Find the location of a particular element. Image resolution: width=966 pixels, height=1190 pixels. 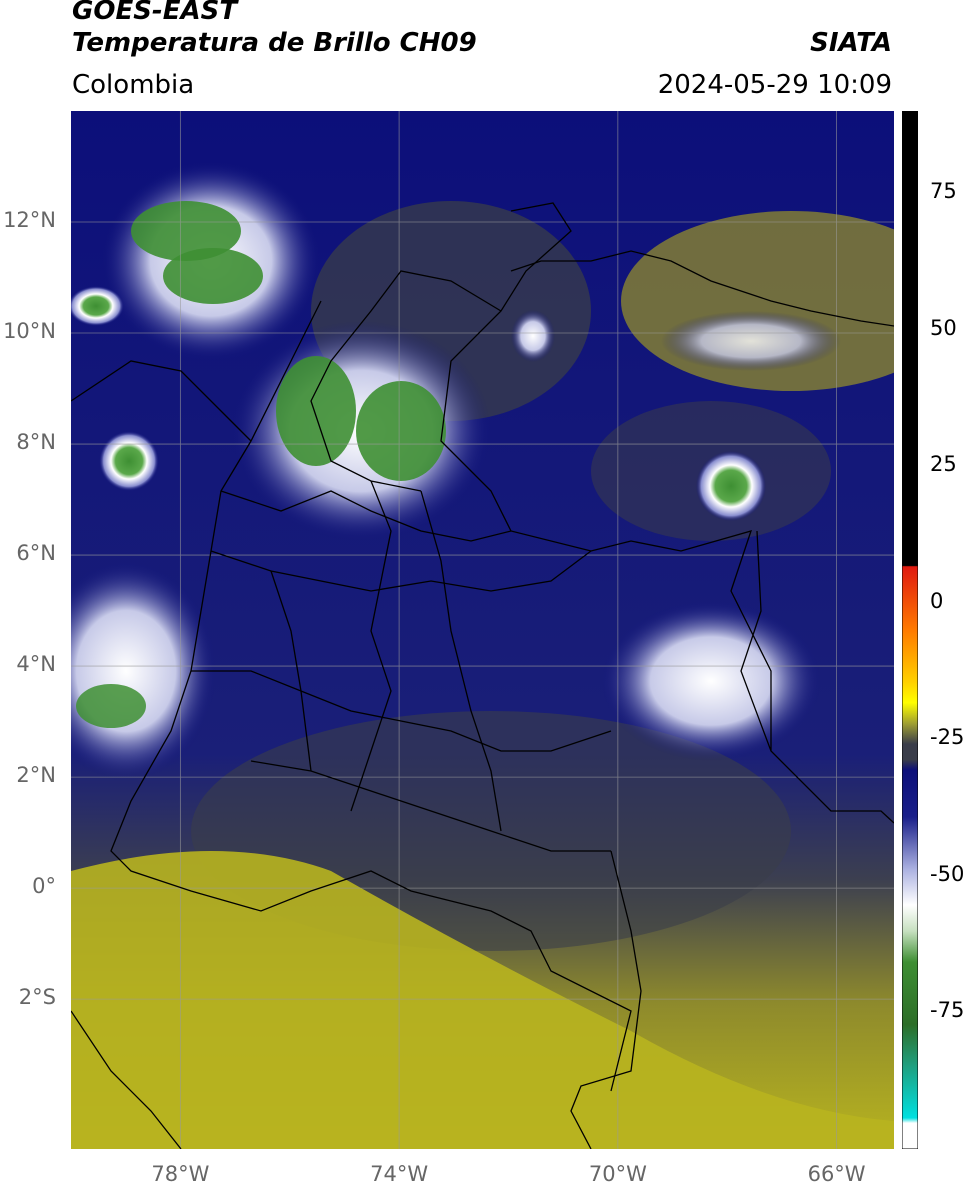

colorbar-tick-label: -25 is located at coordinates (947, 737).